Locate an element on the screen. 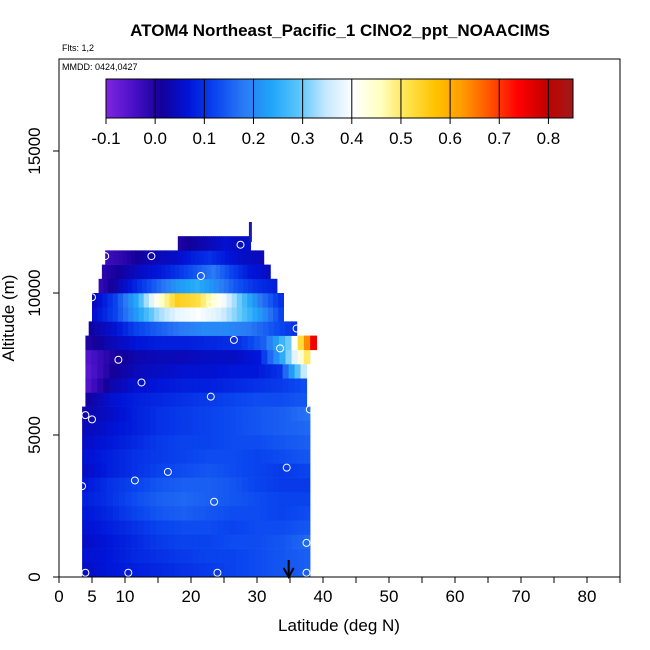  colorbar-tick-label: 0.2 is located at coordinates (254, 138).